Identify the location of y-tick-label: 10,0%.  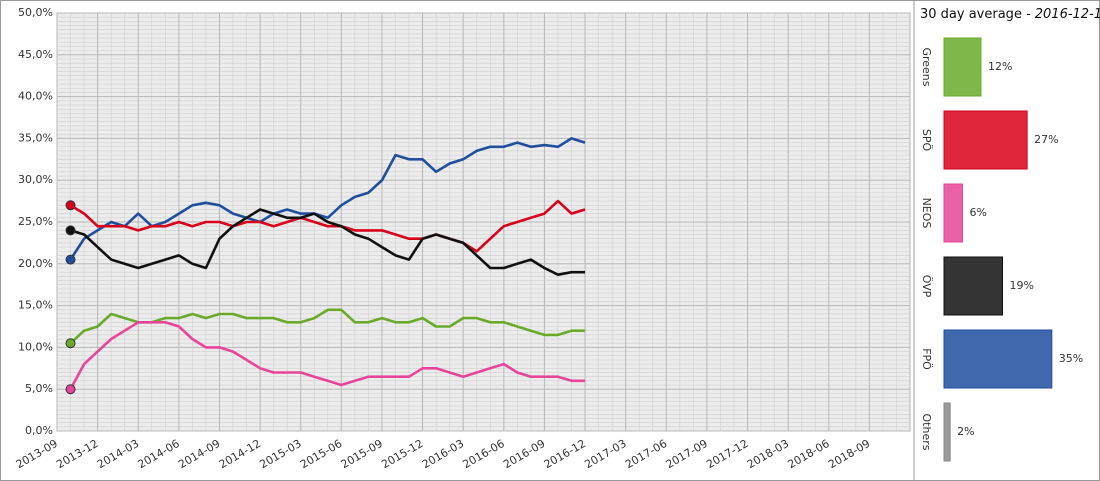
(35, 346).